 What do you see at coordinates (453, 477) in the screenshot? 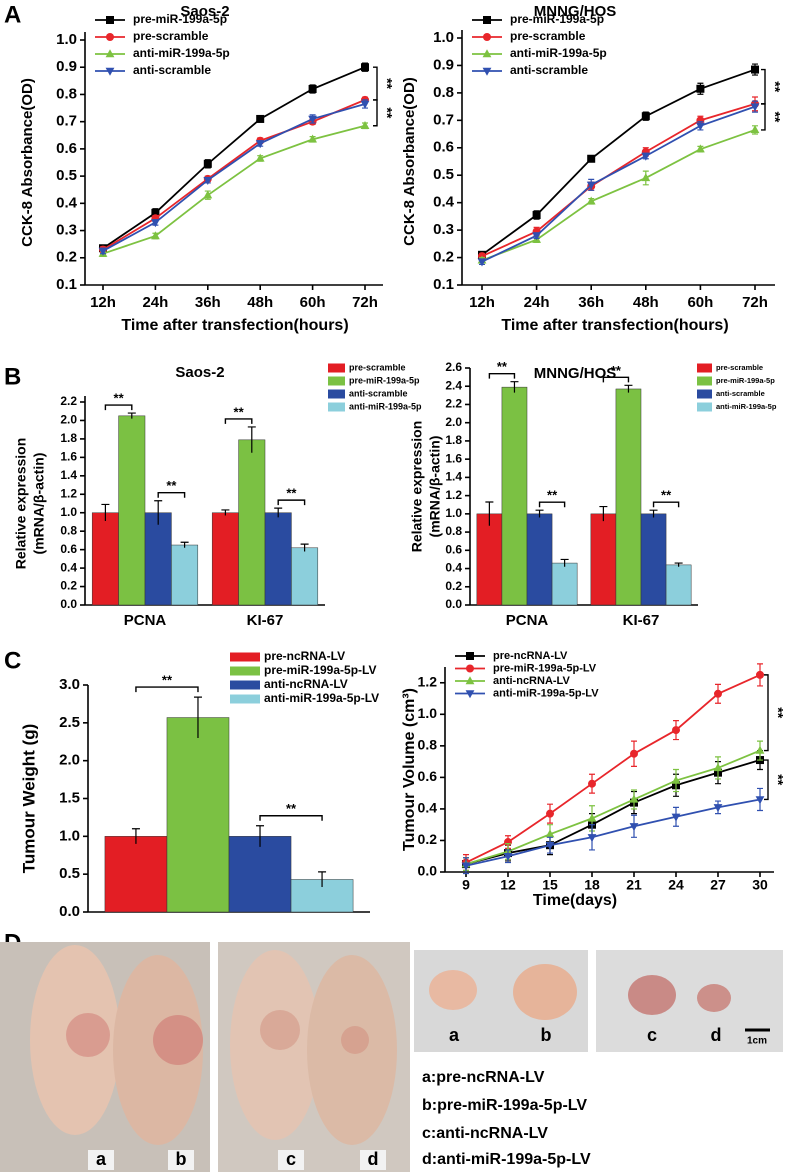
I see `y-tick-label: 1.4` at bounding box center [453, 477].